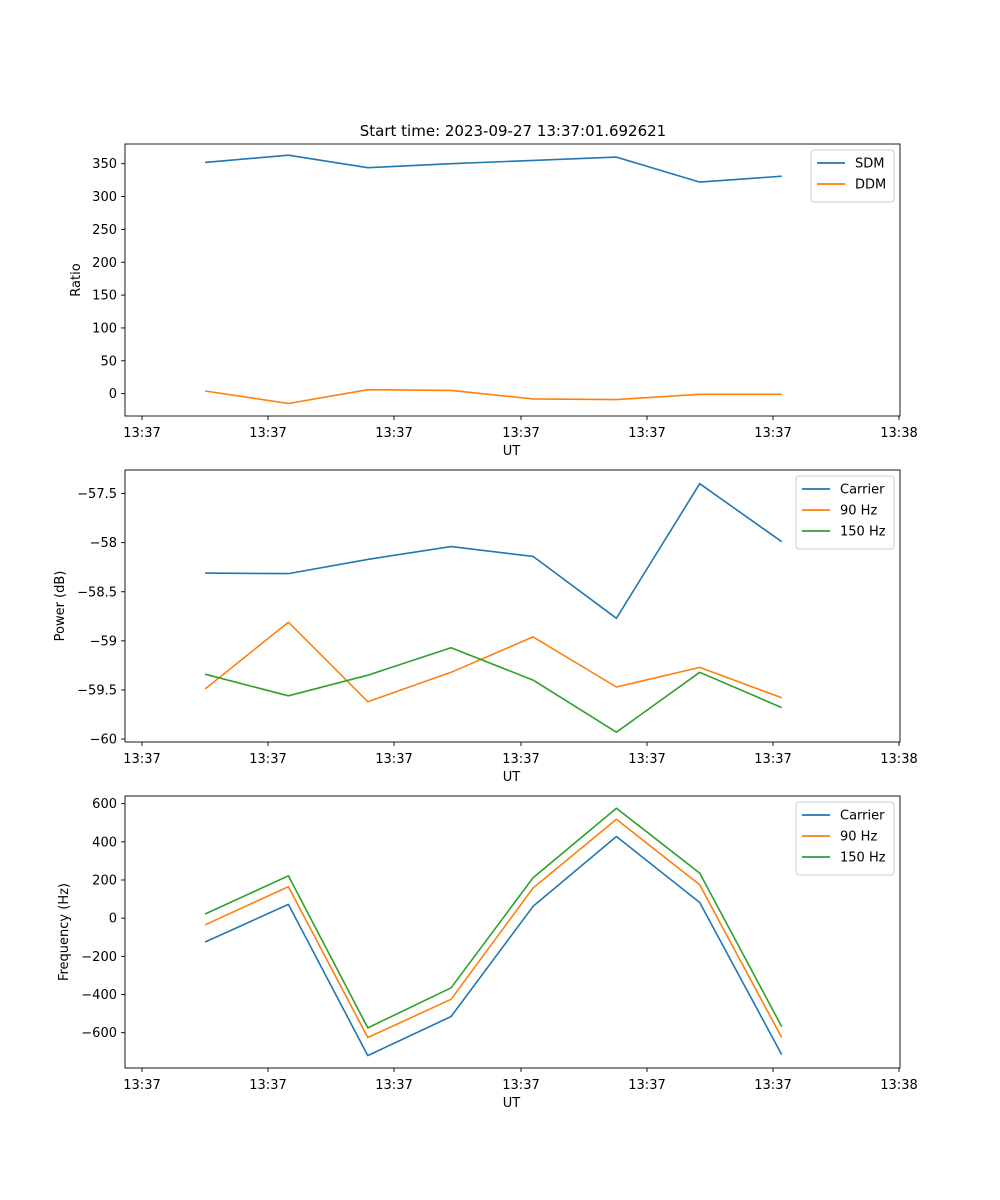 The width and height of the screenshot is (1000, 1200). I want to click on y-tick-label: −600, so click(99, 1033).